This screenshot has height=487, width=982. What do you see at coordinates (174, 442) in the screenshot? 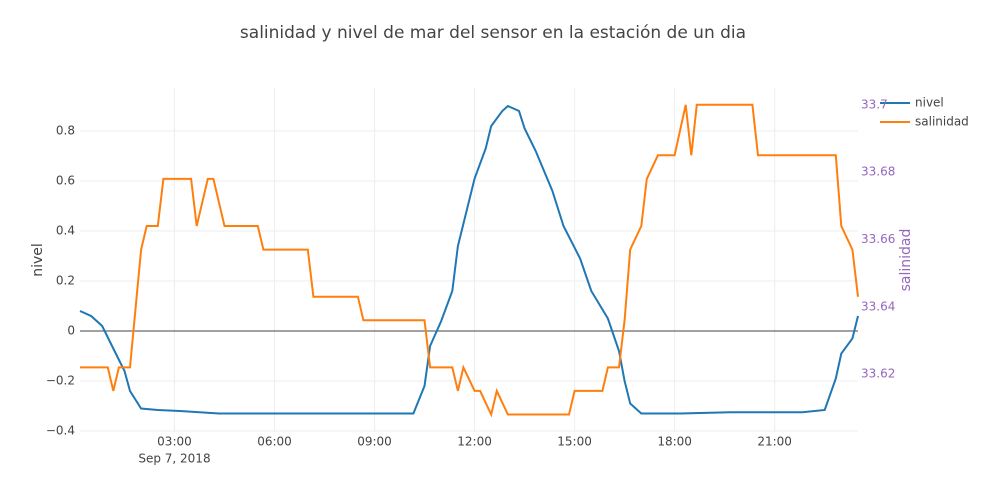
I see `x-tick-label: 03:00` at bounding box center [174, 442].